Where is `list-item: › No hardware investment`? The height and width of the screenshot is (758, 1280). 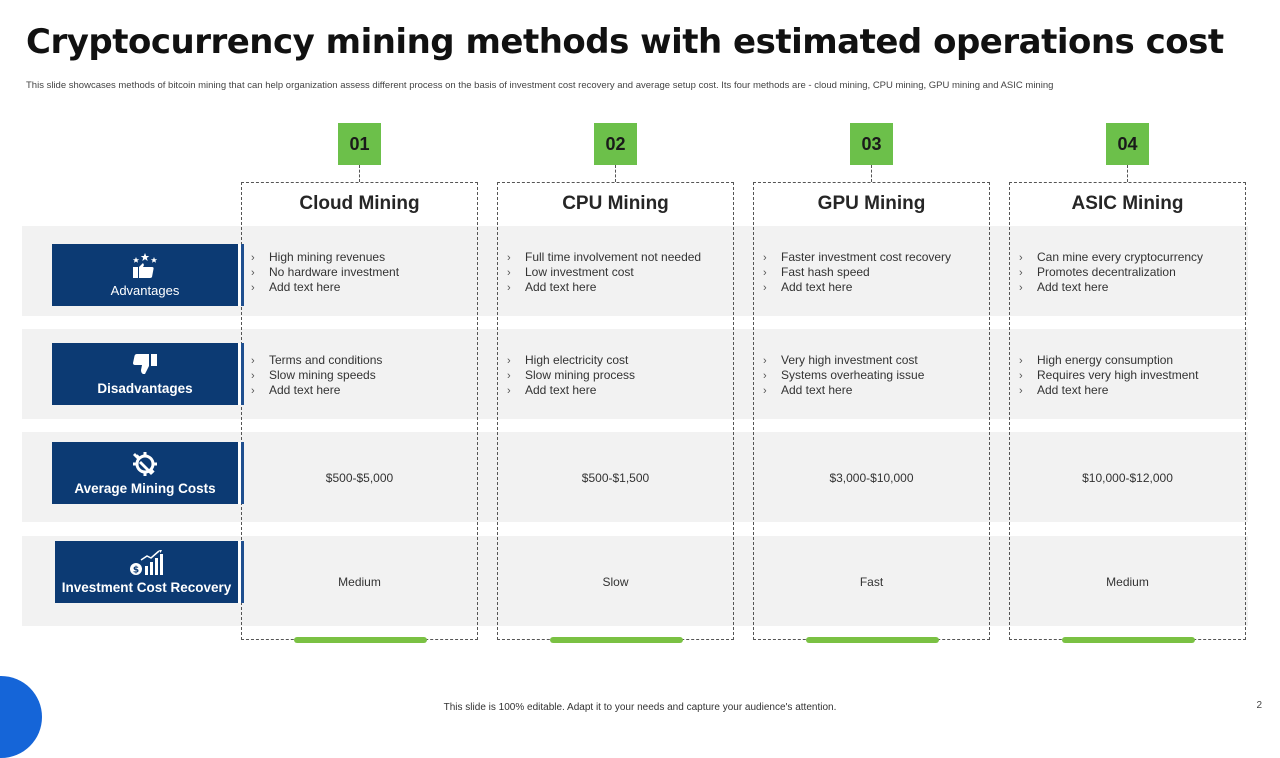
list-item: › No hardware investment is located at coordinates (325, 272).